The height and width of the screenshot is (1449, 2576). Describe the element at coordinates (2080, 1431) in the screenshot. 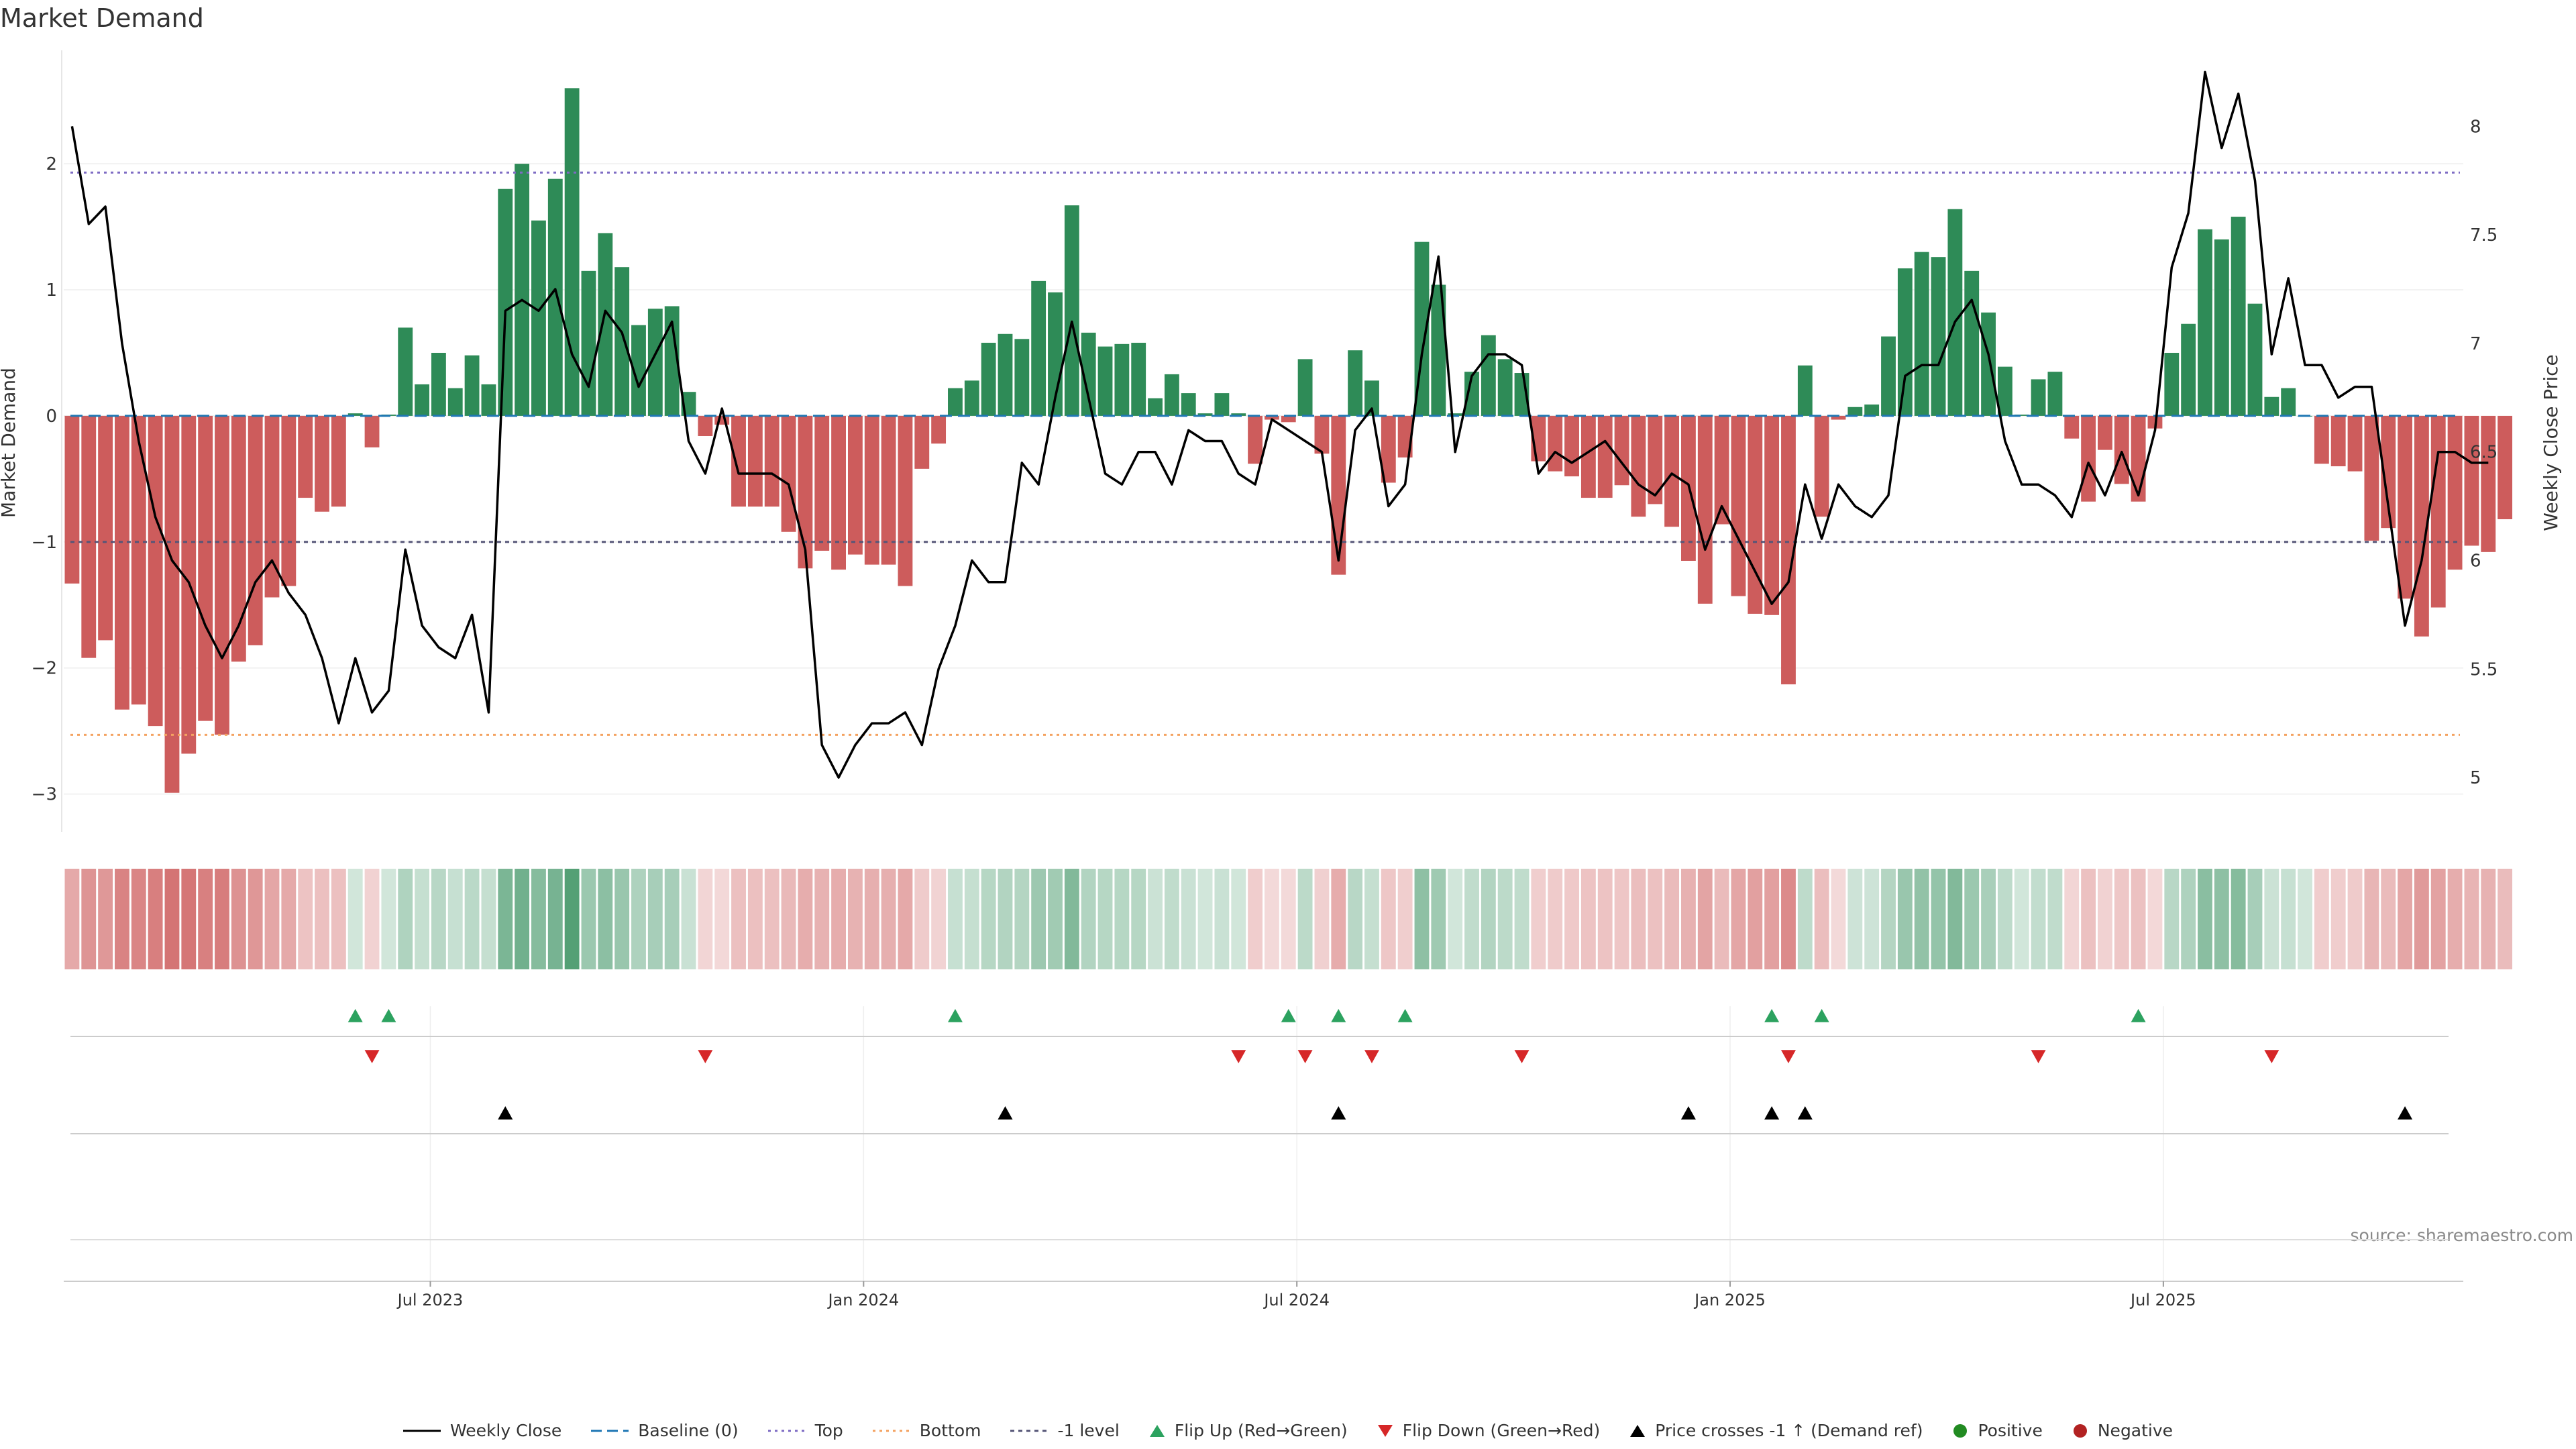

I see `negative-dot-icon` at that location.